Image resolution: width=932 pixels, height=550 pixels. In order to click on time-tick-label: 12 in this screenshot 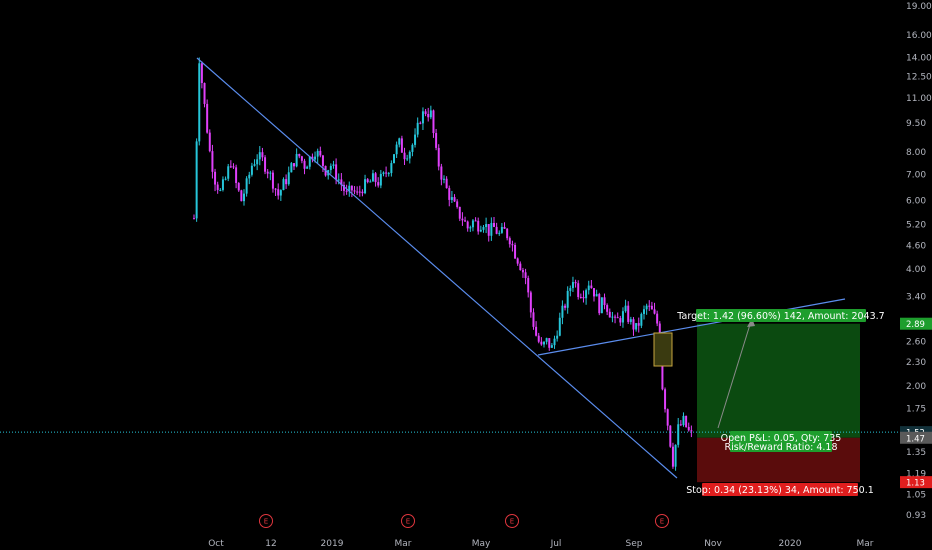, I will do `click(270, 544)`.